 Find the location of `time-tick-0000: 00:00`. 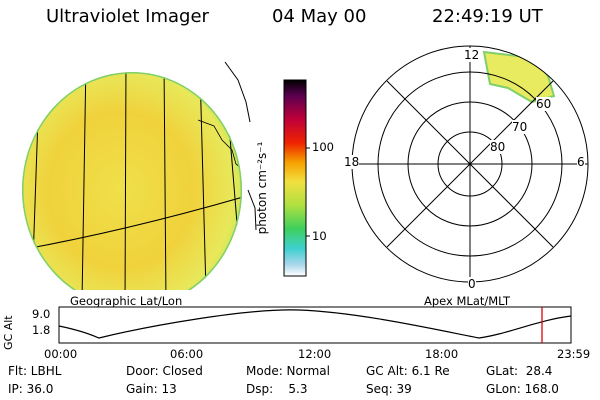

time-tick-0000: 00:00 is located at coordinates (61, 354).